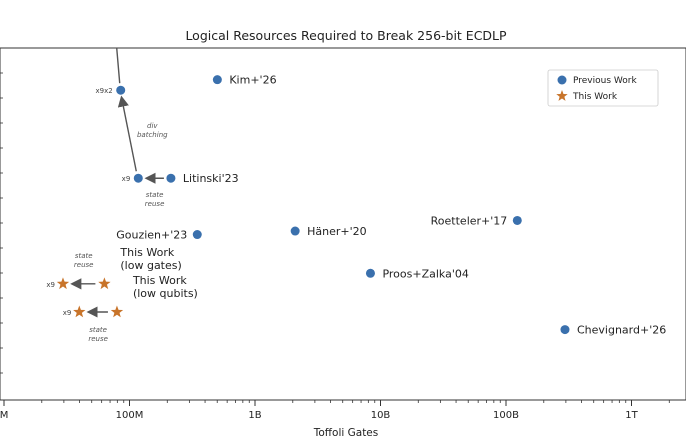 The height and width of the screenshot is (440, 686). I want to click on major-ticks: M 100M 1B 10B 100B 1T, so click(319, 410).